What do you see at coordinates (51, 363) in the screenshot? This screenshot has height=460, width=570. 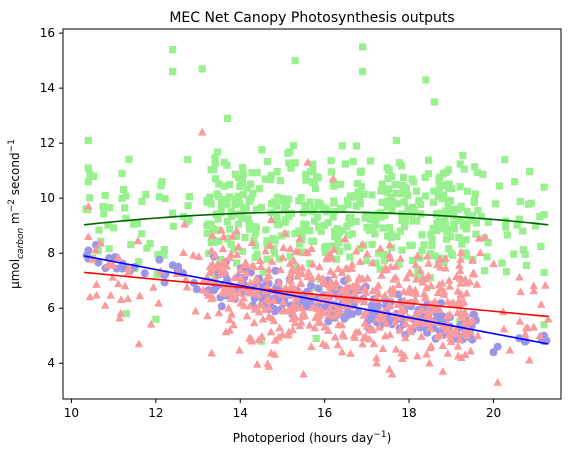 I see `y-tick-label: 4` at bounding box center [51, 363].